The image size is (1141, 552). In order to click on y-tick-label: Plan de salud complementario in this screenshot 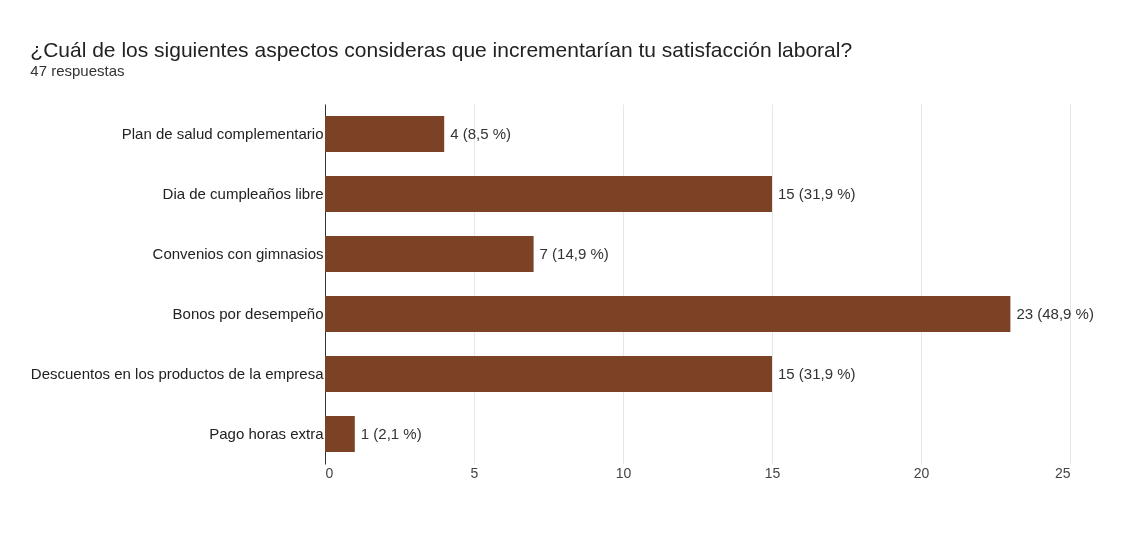, I will do `click(222, 133)`.